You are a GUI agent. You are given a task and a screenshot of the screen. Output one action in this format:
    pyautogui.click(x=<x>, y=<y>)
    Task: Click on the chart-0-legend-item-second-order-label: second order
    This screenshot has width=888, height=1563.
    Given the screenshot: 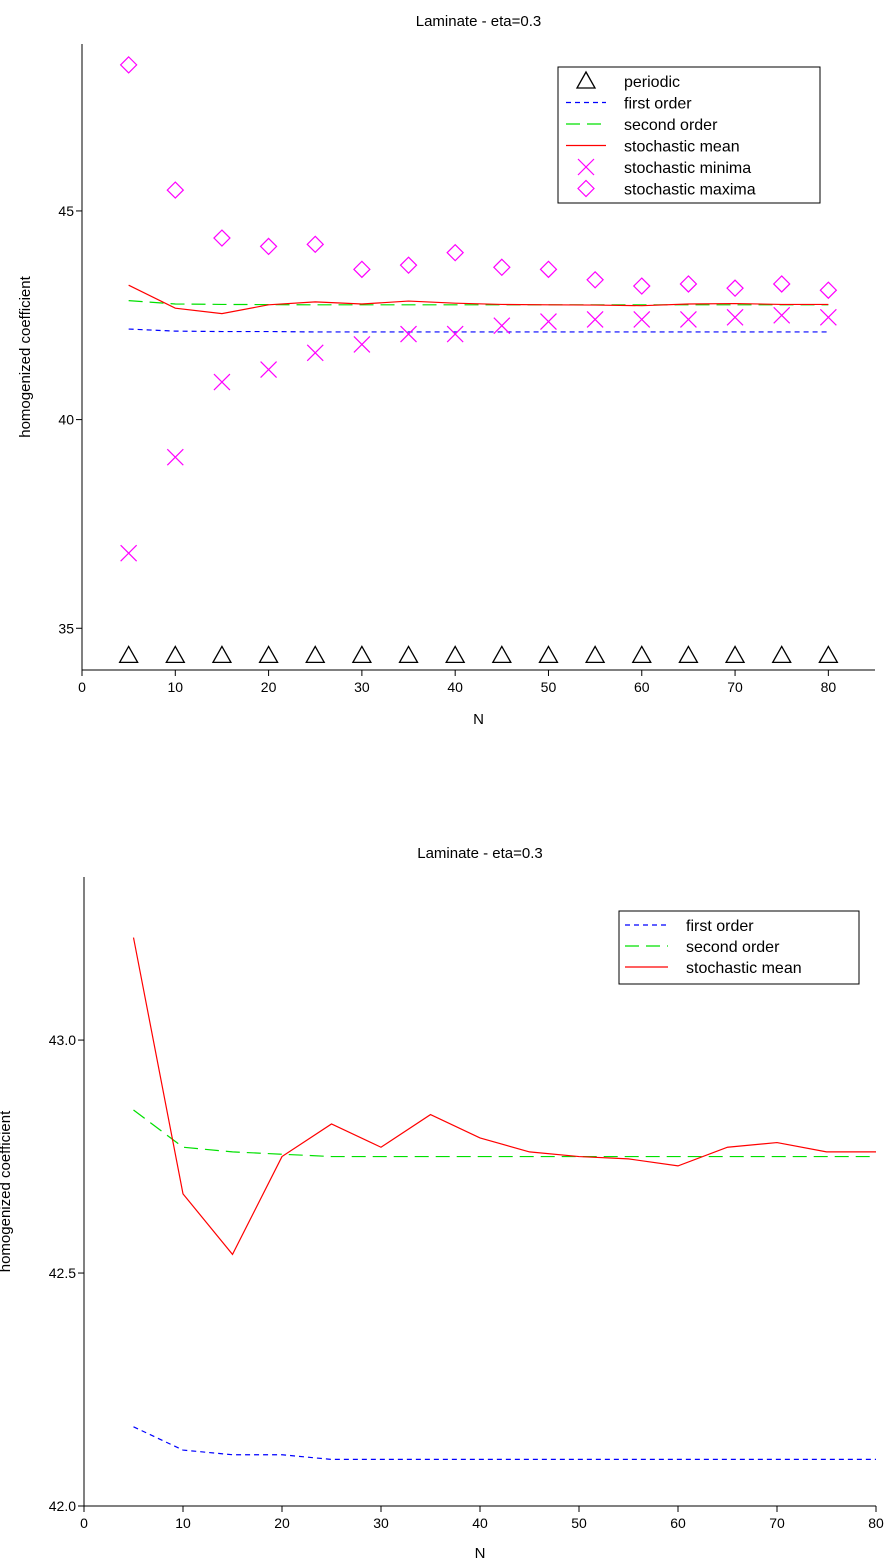 What is the action you would take?
    pyautogui.click(x=671, y=125)
    